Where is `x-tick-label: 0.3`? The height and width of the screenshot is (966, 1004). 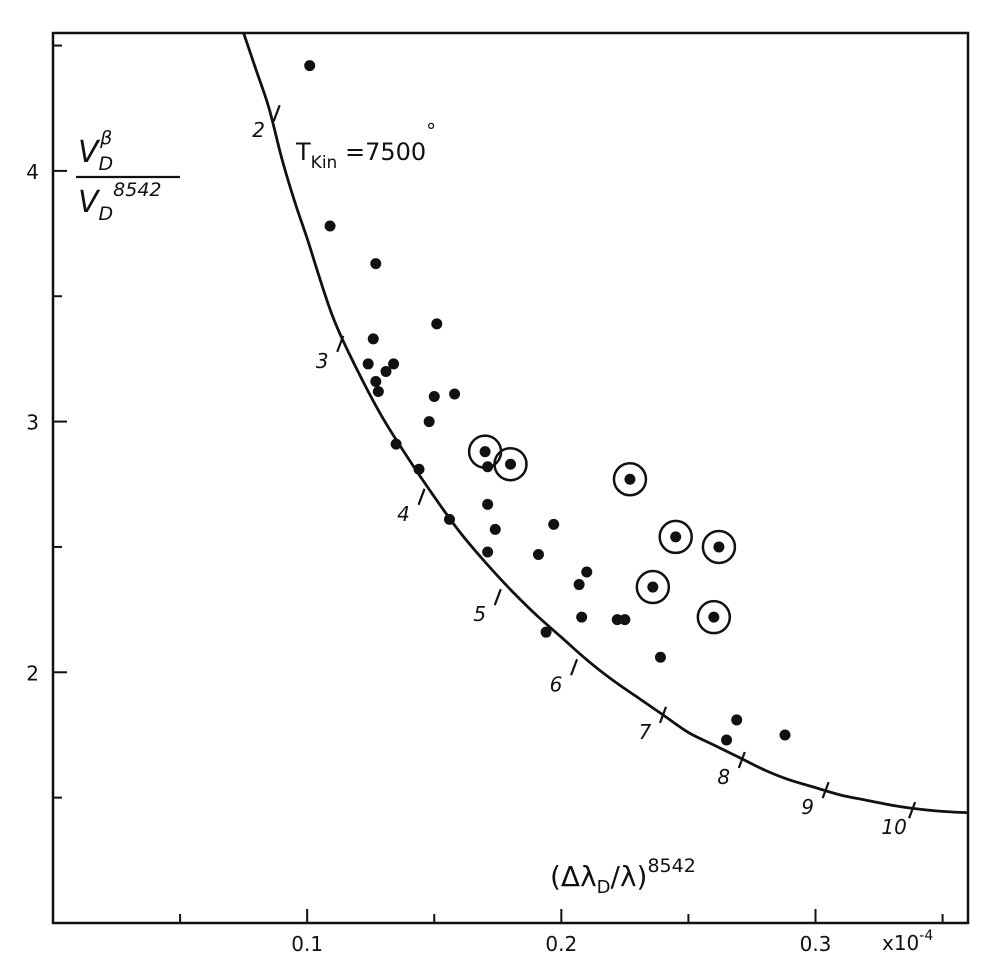
x-tick-label: 0.3 is located at coordinates (816, 944).